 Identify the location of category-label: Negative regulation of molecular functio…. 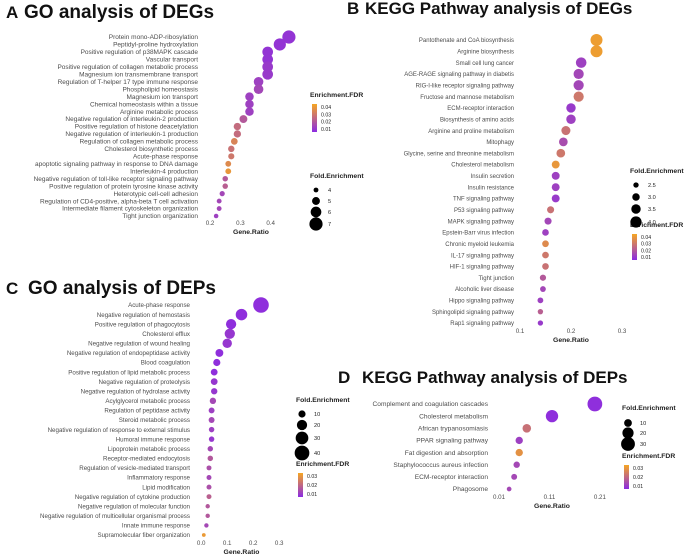
(134, 506).